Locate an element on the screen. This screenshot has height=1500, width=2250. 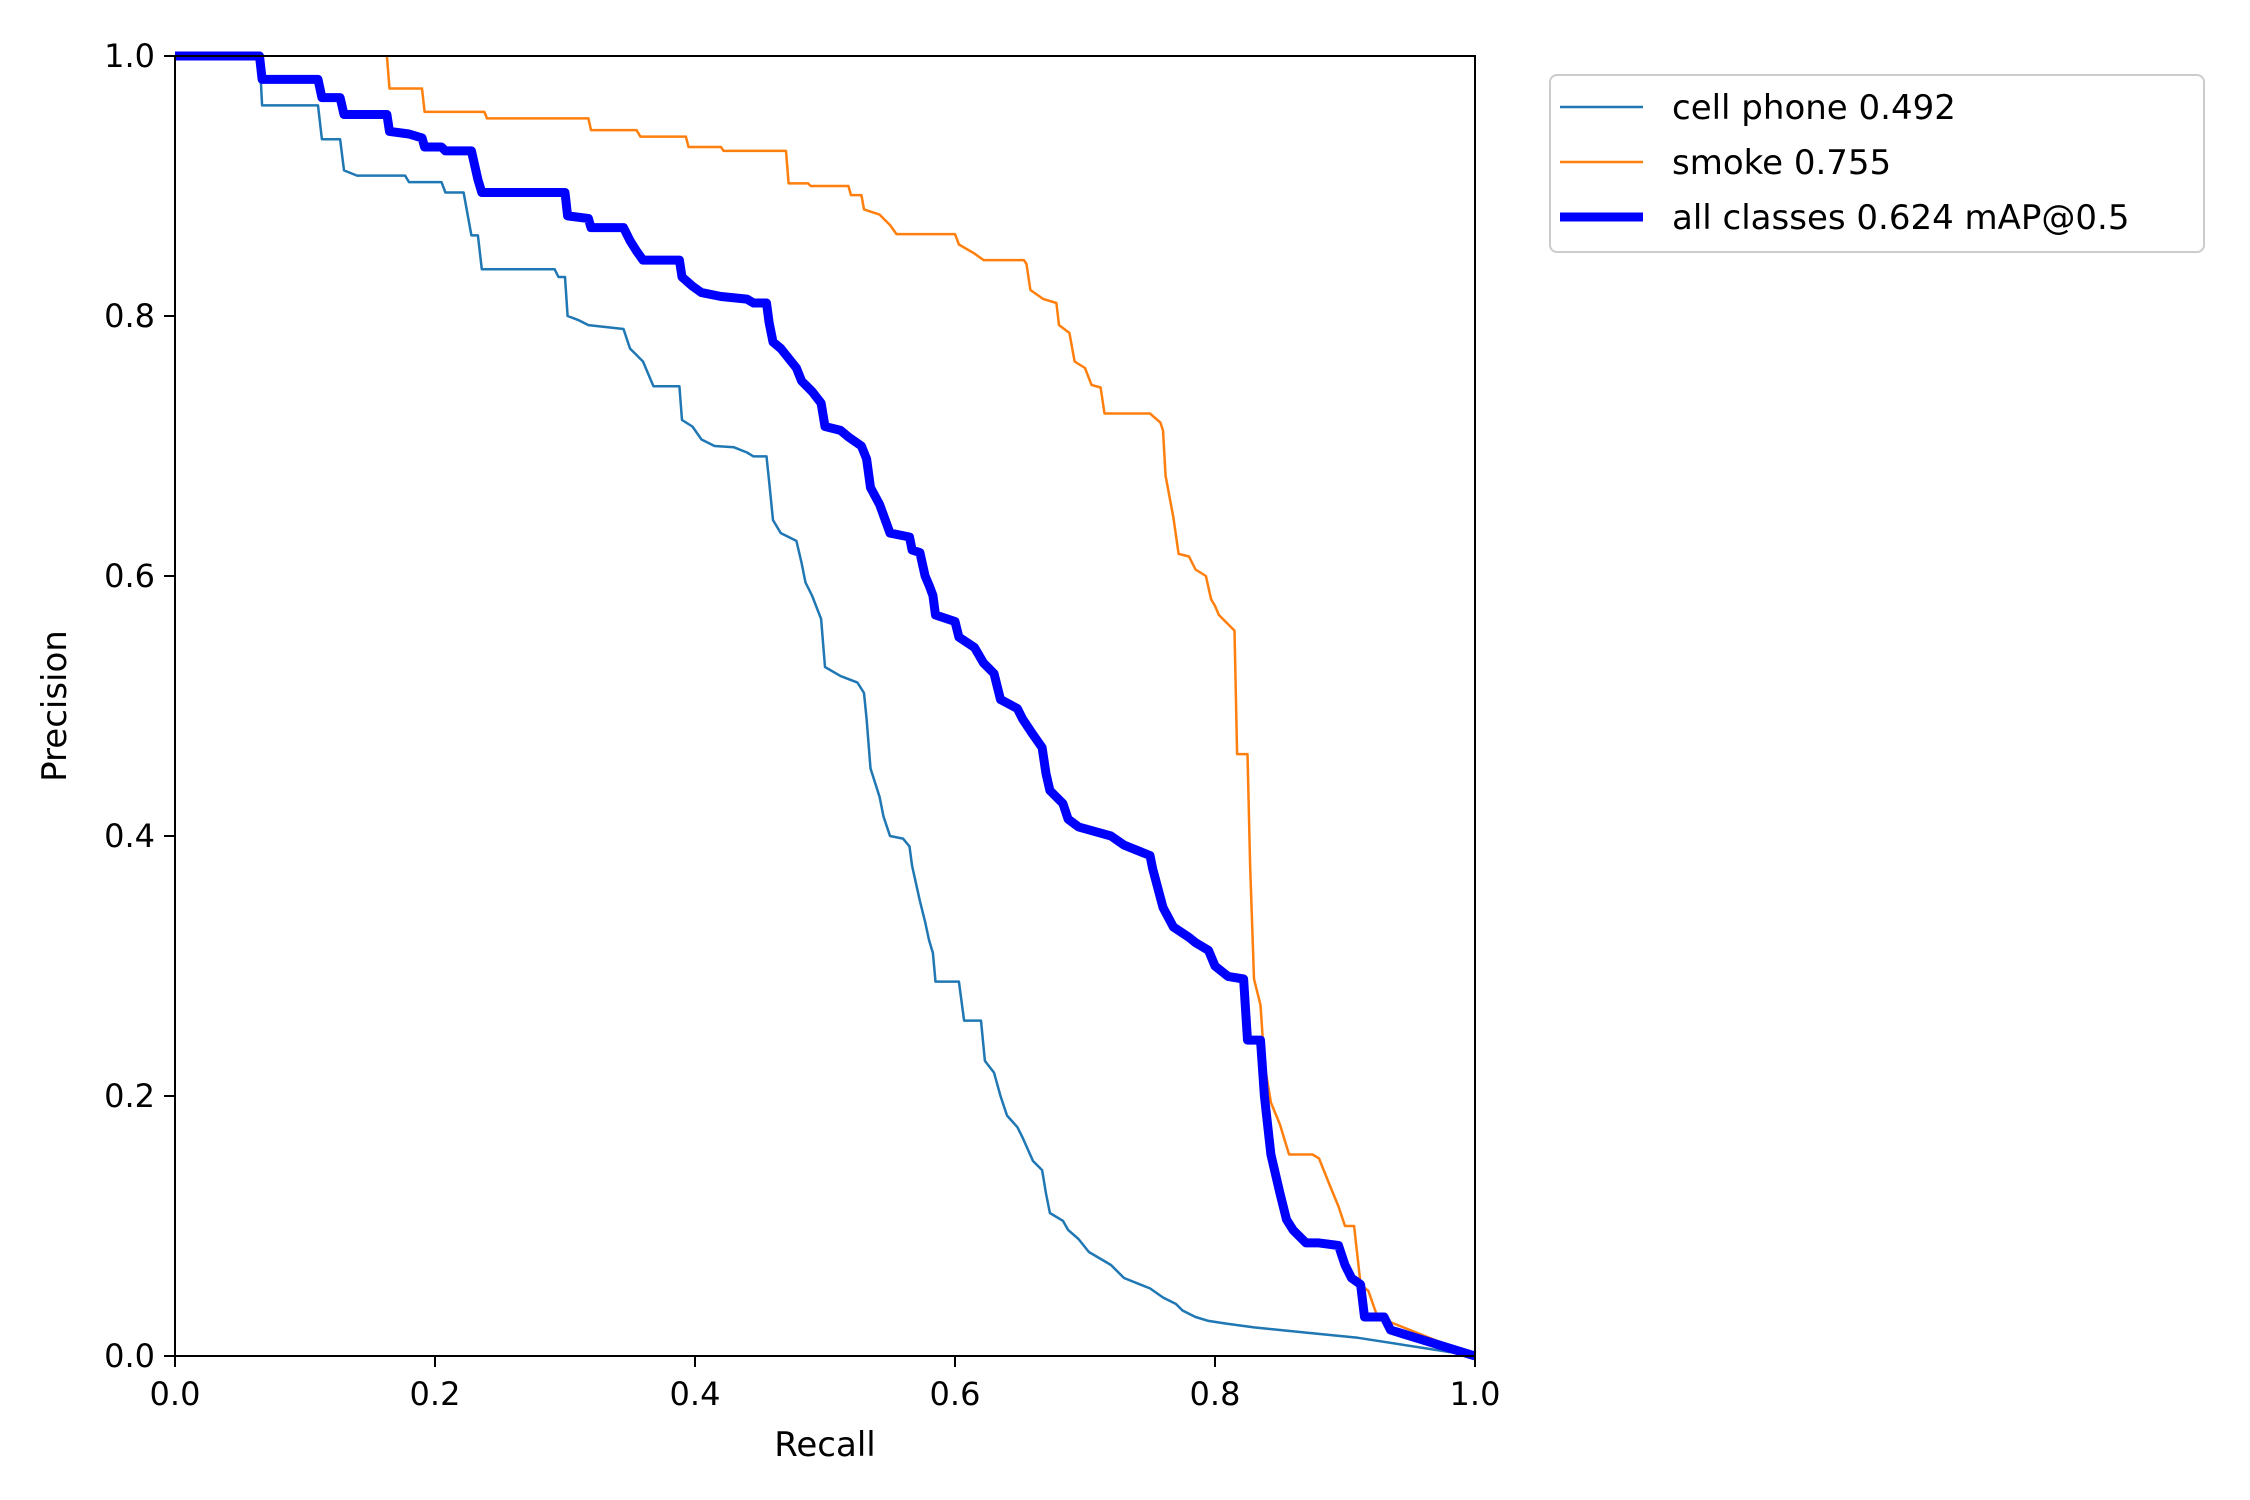
y-tick-label: 1.0 is located at coordinates (129, 56).